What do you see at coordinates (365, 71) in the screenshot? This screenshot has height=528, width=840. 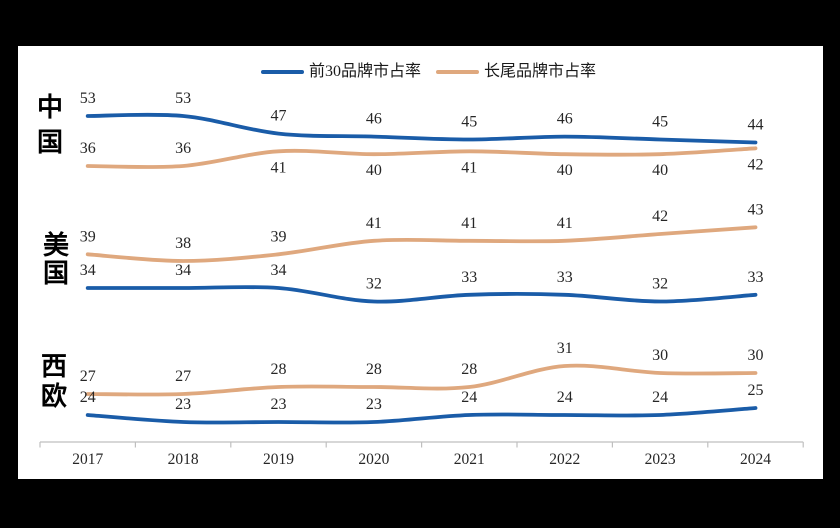 I see `legend-label: 前30品牌市占率` at bounding box center [365, 71].